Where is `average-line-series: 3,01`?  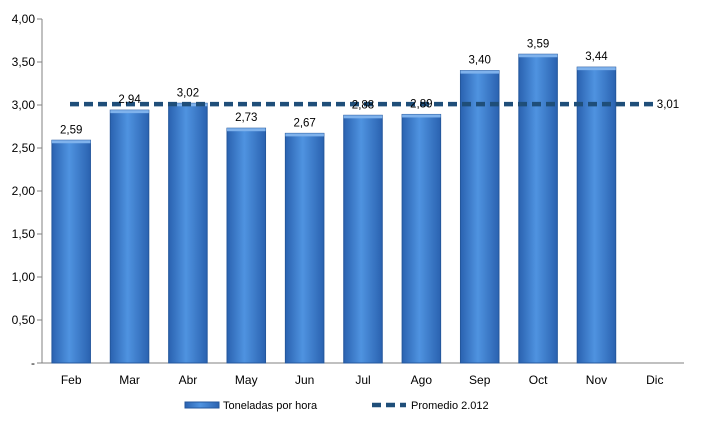
average-line-series: 3,01 is located at coordinates (374, 105).